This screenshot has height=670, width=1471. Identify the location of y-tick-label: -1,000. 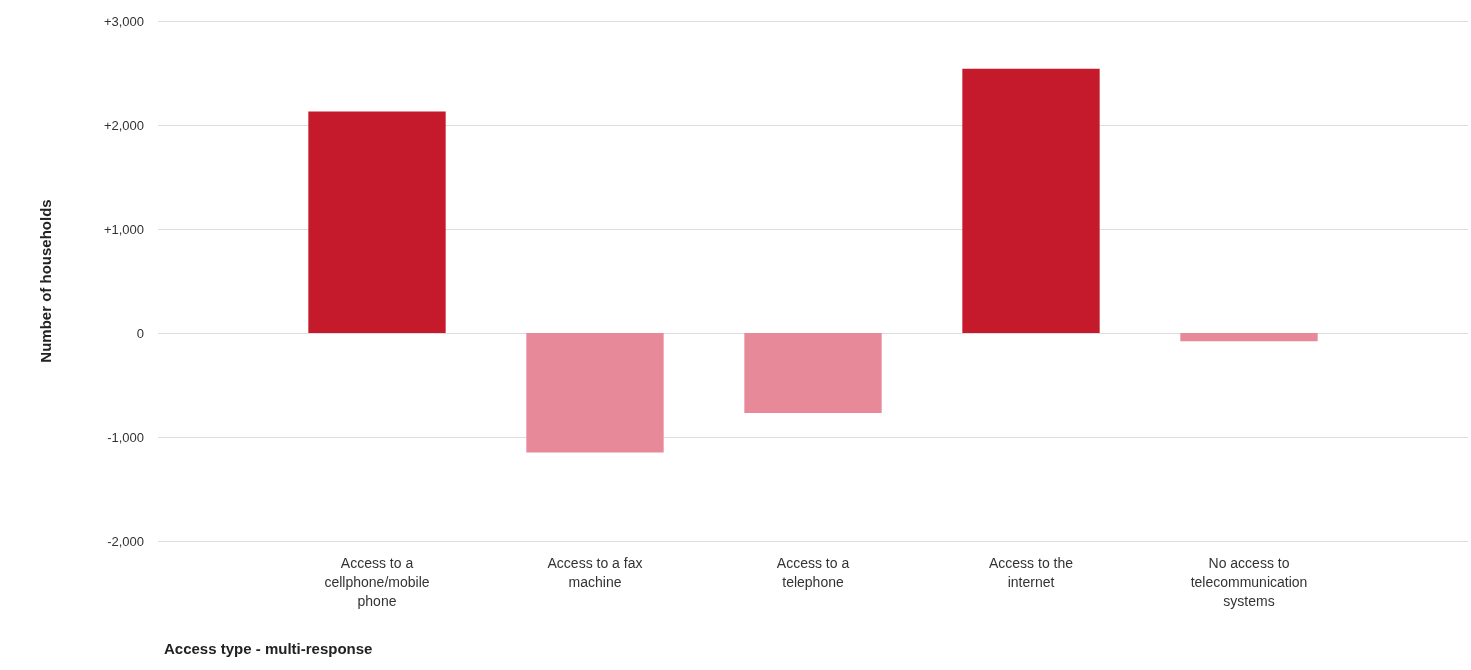
(125, 437).